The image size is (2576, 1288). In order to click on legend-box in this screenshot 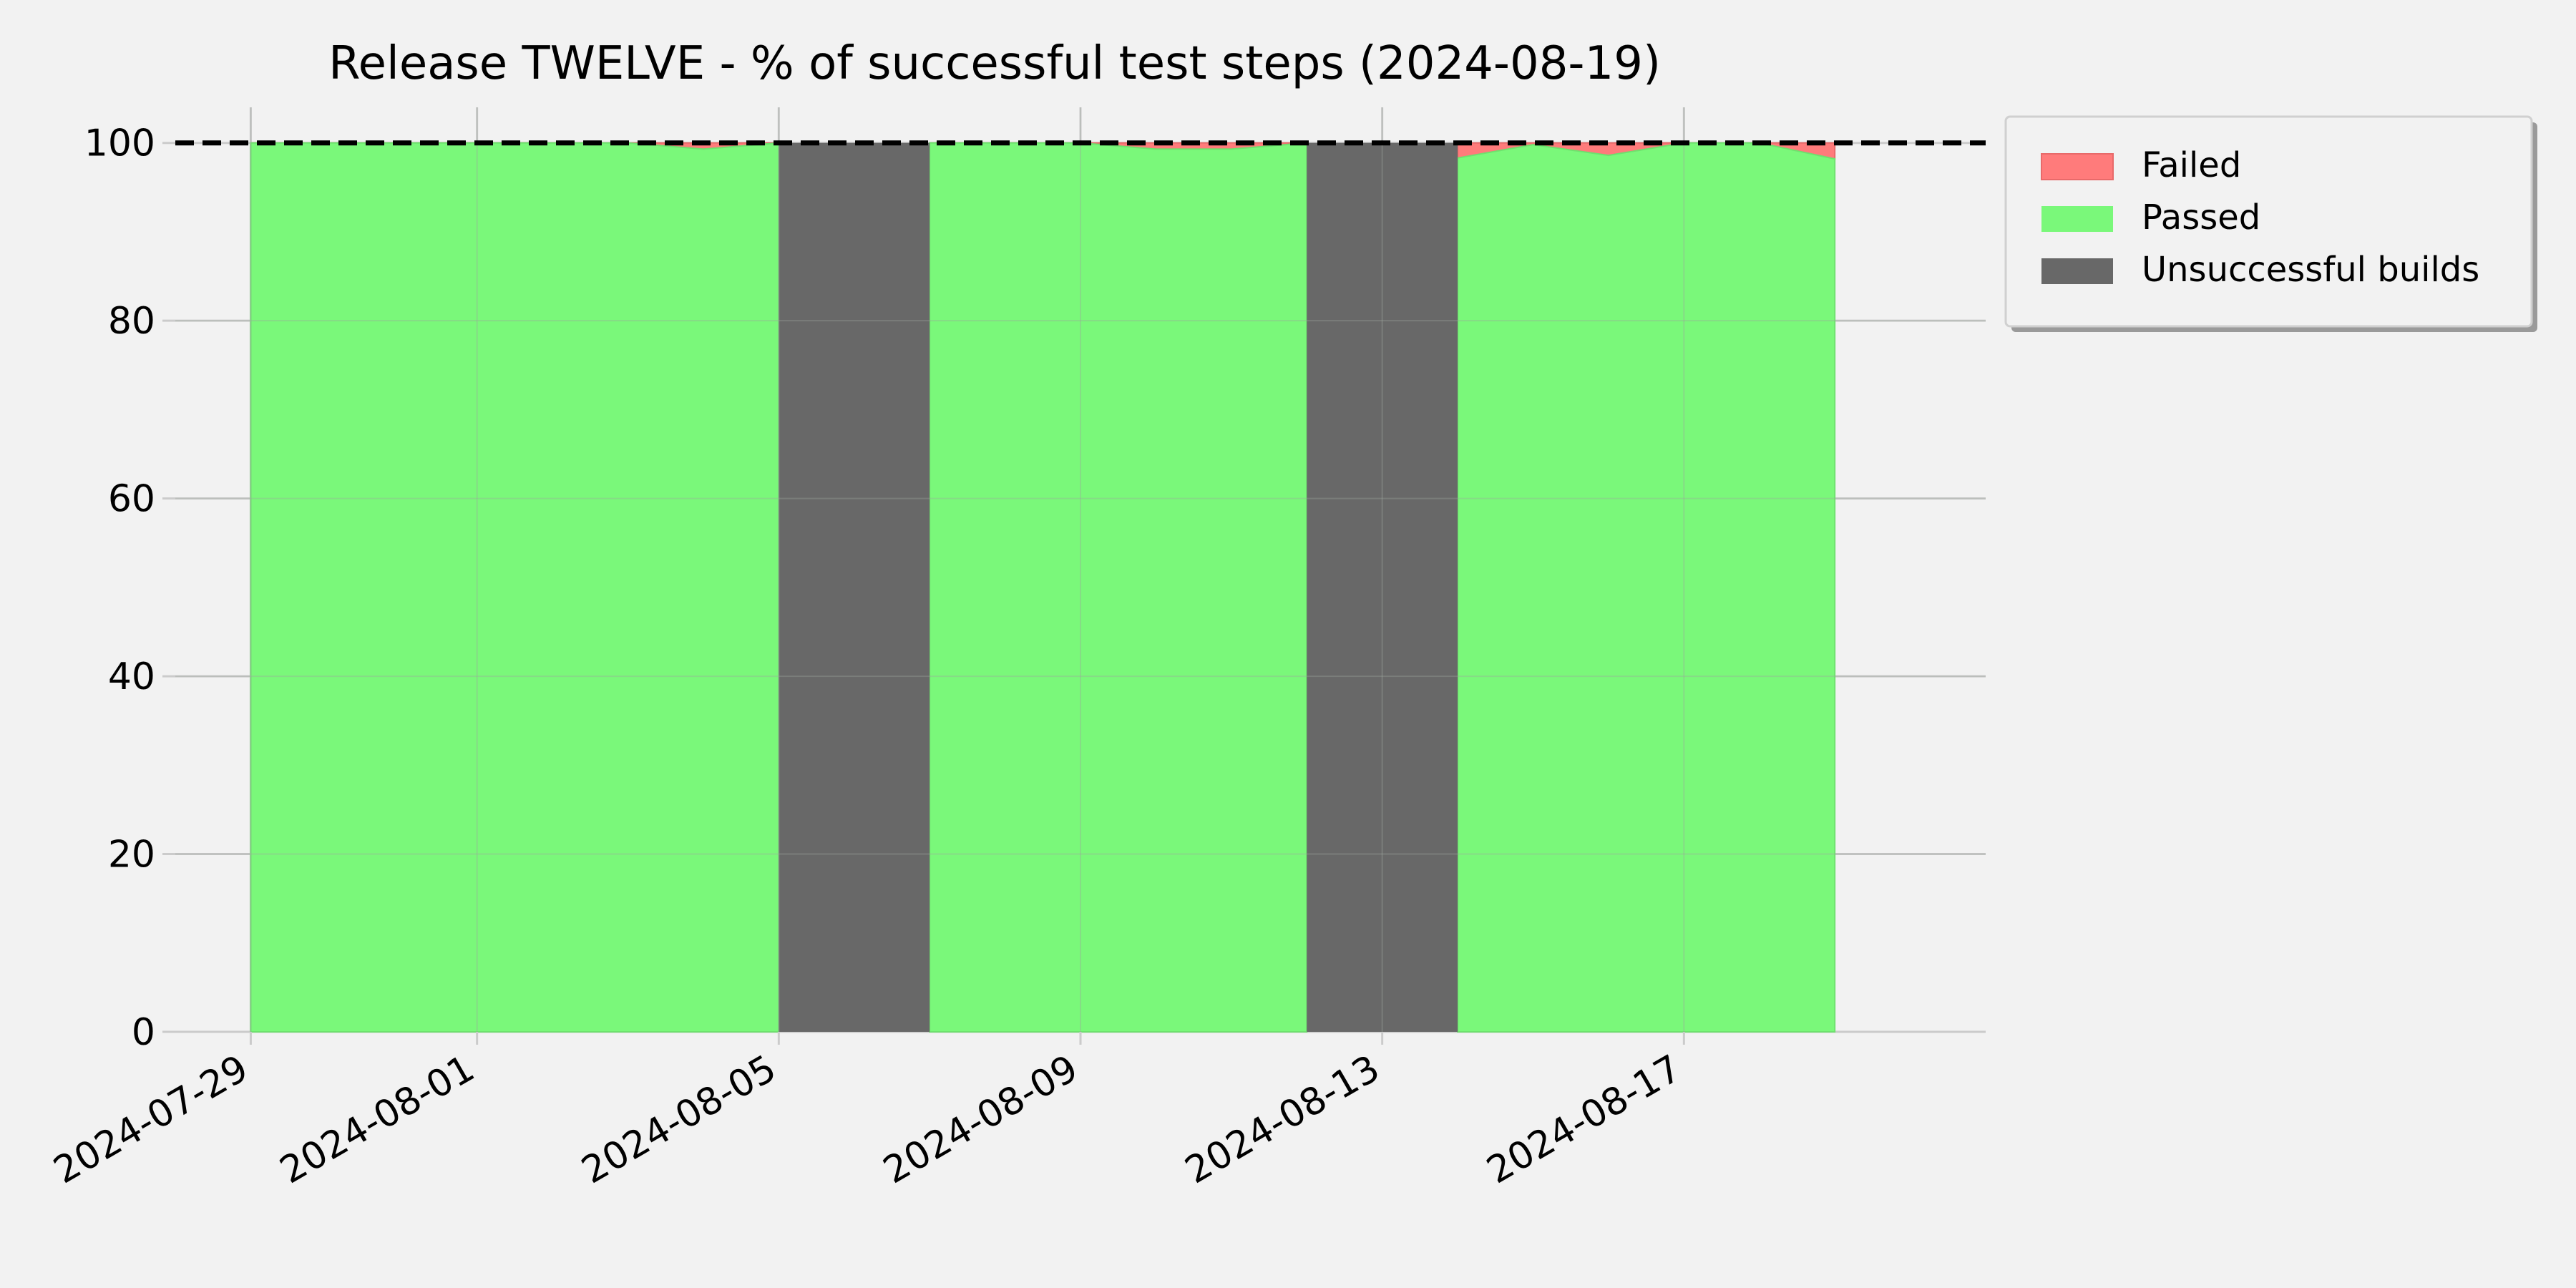, I will do `click(2268, 221)`.